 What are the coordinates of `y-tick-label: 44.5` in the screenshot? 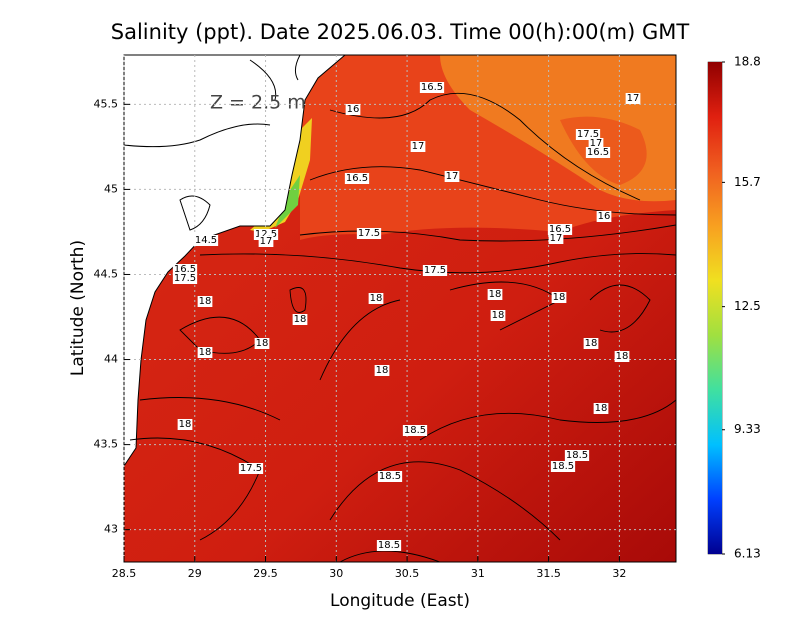 It's located at (106, 273).